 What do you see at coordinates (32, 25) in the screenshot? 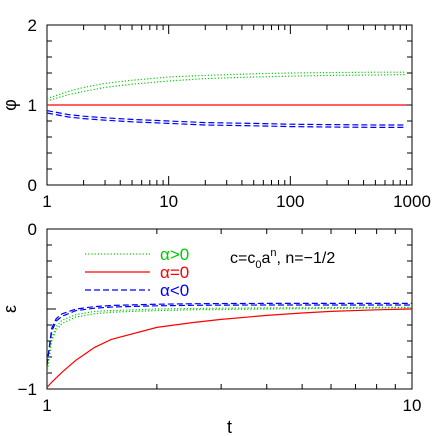
I see `y-tick-label: 2` at bounding box center [32, 25].